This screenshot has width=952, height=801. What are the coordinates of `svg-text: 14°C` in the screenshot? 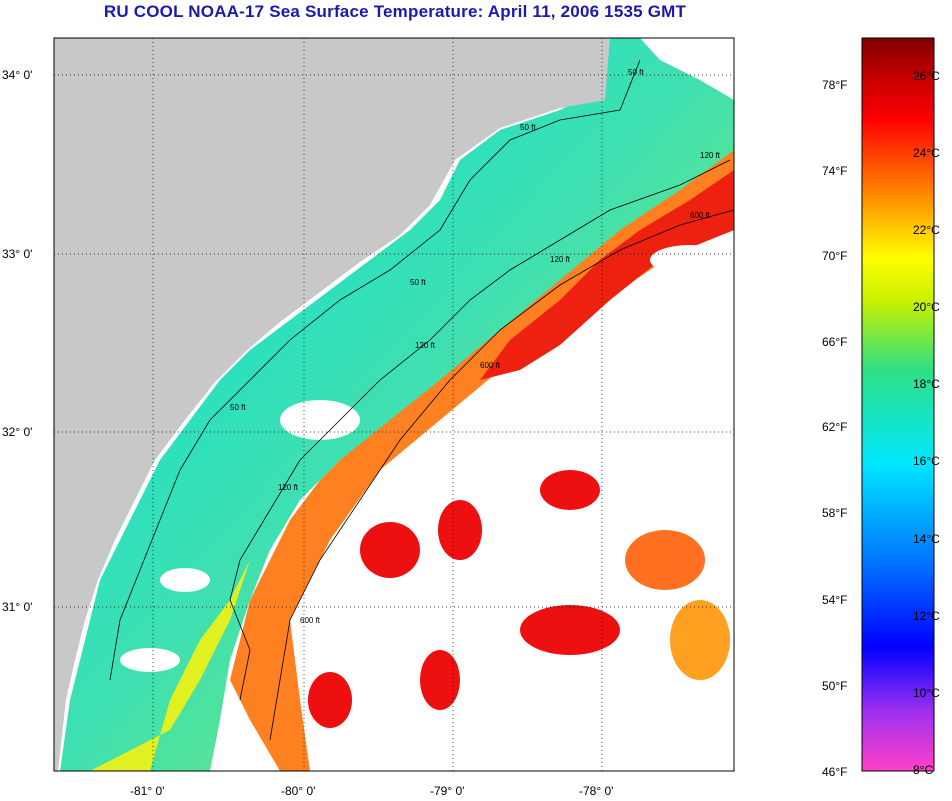 It's located at (926, 539).